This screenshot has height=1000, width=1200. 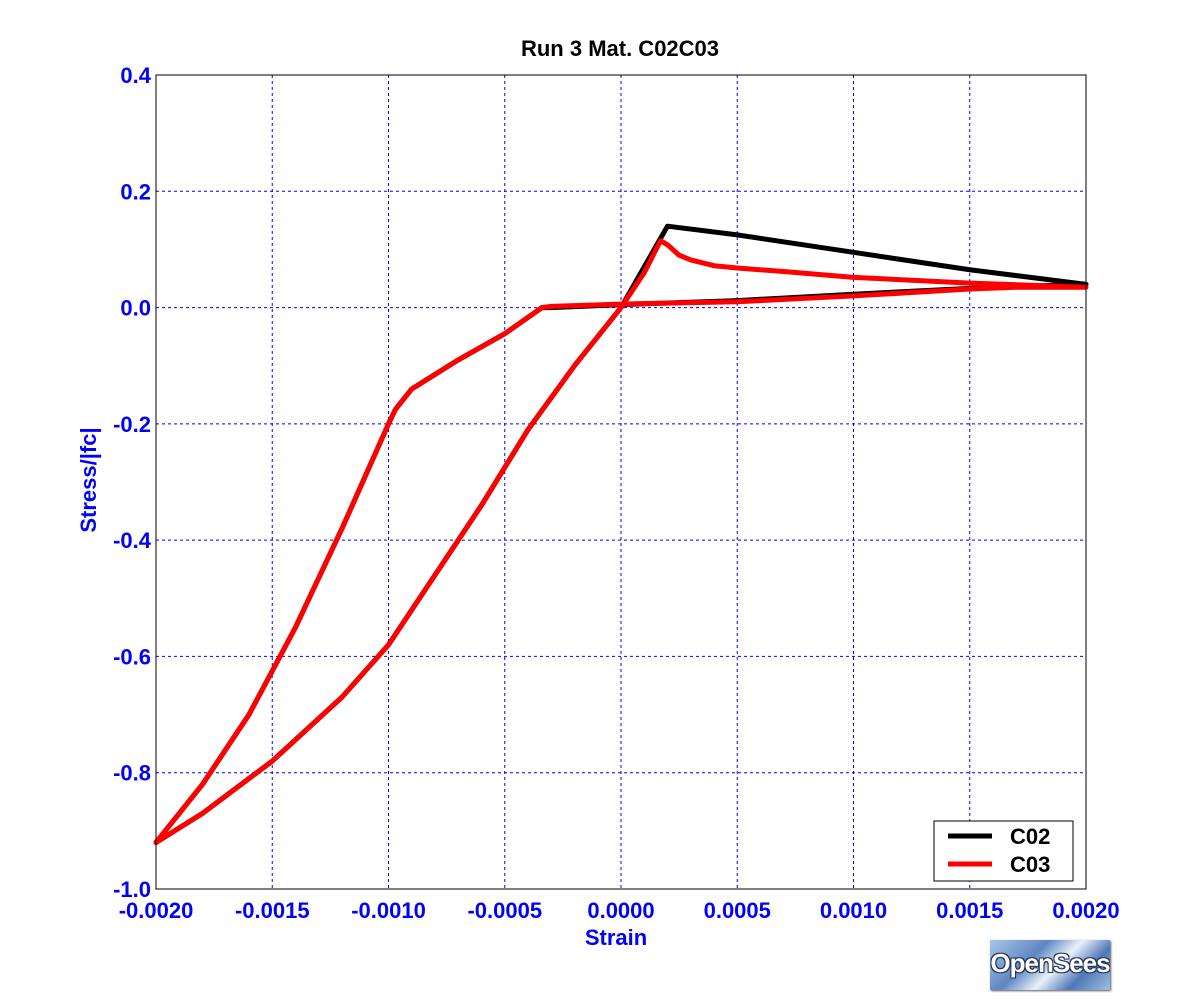 What do you see at coordinates (132, 540) in the screenshot?
I see `y-tick-label: -0.4` at bounding box center [132, 540].